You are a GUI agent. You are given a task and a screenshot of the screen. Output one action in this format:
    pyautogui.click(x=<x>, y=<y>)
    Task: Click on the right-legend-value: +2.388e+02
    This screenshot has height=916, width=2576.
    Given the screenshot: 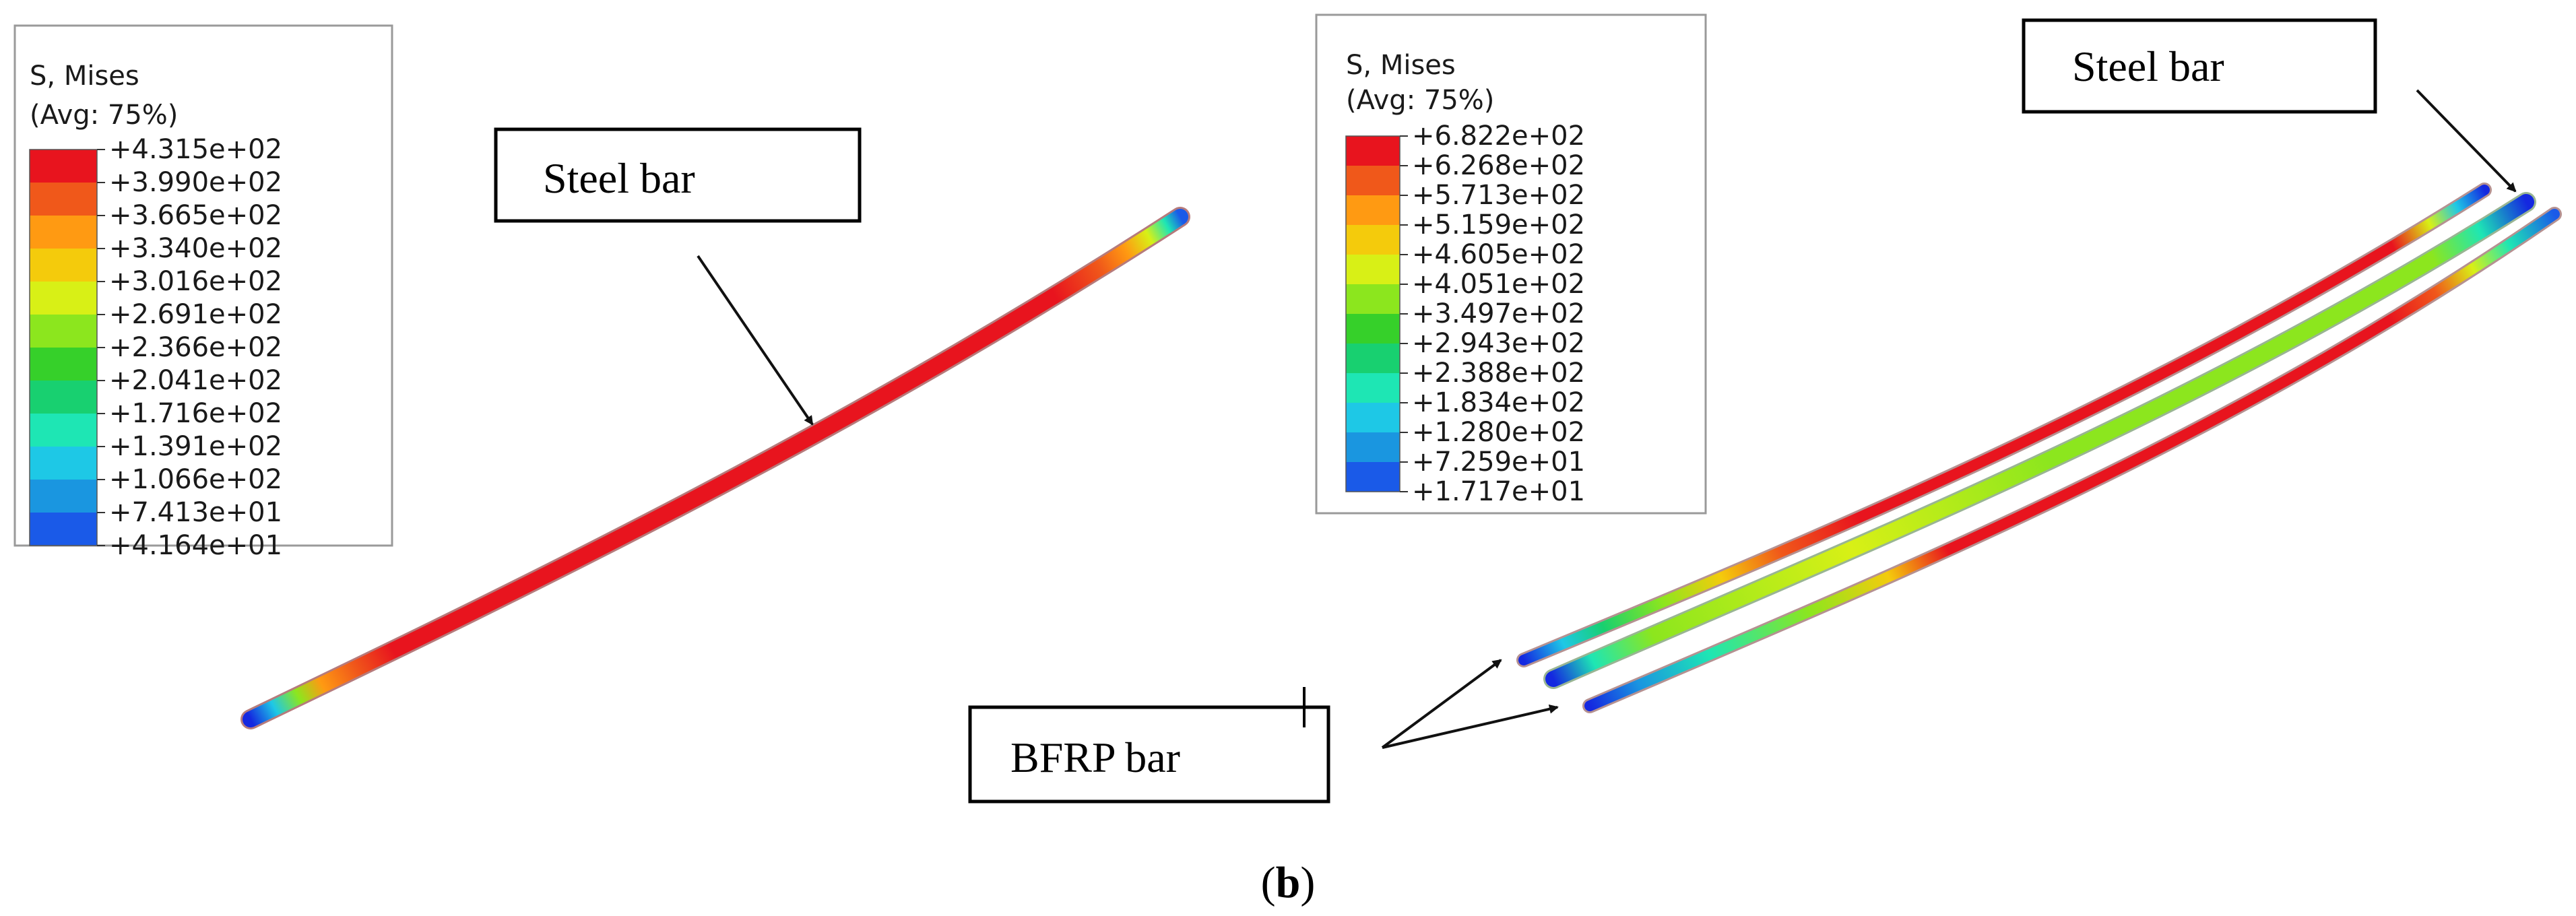 What is the action you would take?
    pyautogui.click(x=1498, y=373)
    